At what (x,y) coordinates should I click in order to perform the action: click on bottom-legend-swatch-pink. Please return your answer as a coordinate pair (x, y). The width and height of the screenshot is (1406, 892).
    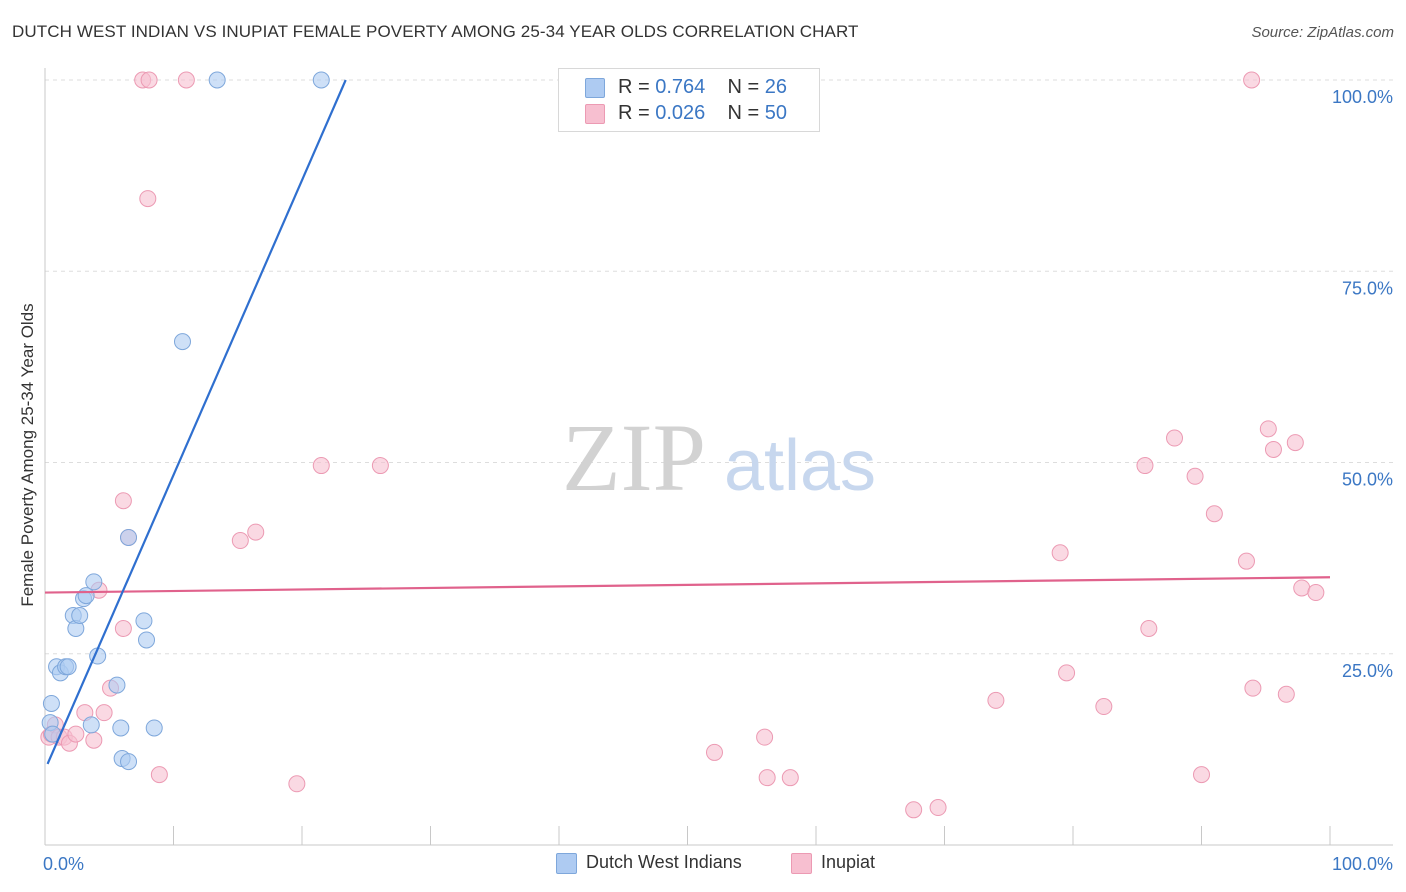
    Looking at the image, I should click on (801, 863).